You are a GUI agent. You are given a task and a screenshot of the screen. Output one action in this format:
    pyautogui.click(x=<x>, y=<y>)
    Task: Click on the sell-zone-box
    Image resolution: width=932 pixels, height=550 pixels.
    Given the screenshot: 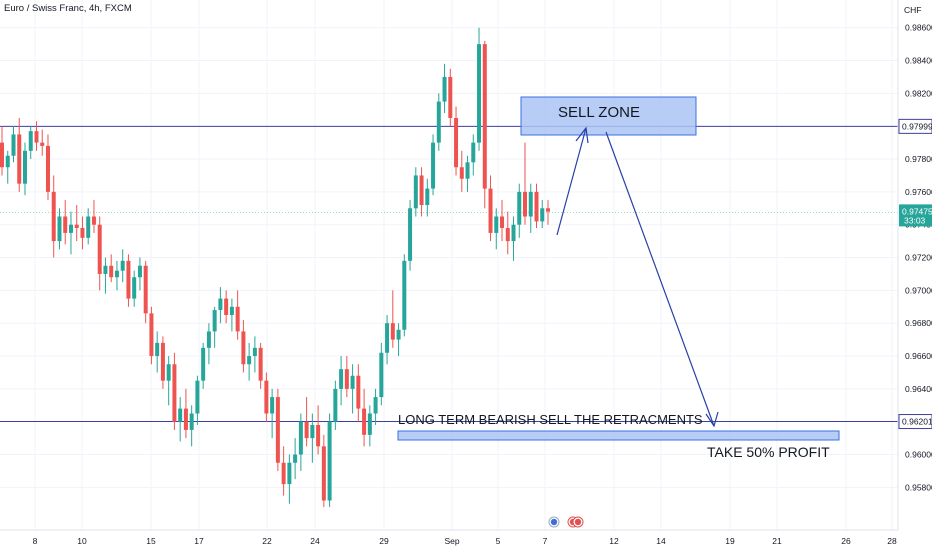 What is the action you would take?
    pyautogui.click(x=608, y=116)
    